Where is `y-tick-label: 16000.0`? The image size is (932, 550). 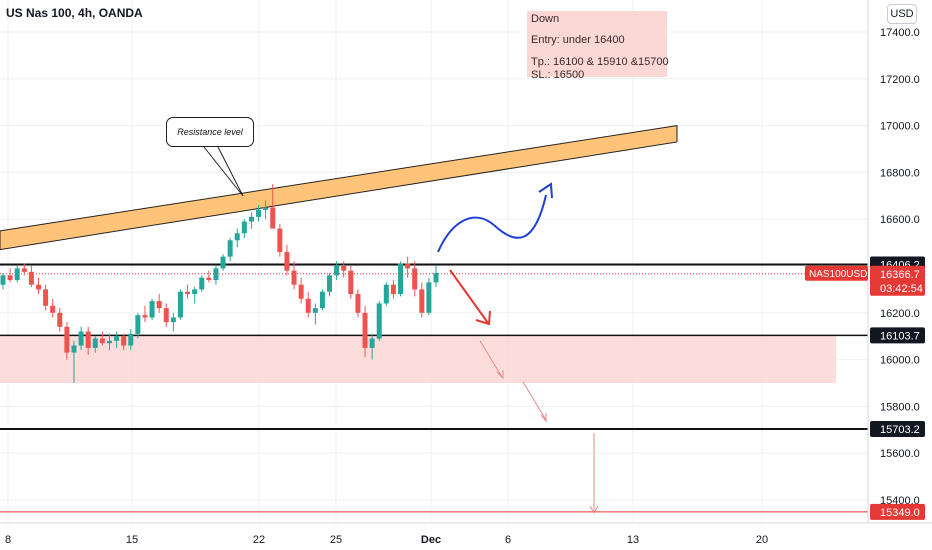
y-tick-label: 16000.0 is located at coordinates (900, 361).